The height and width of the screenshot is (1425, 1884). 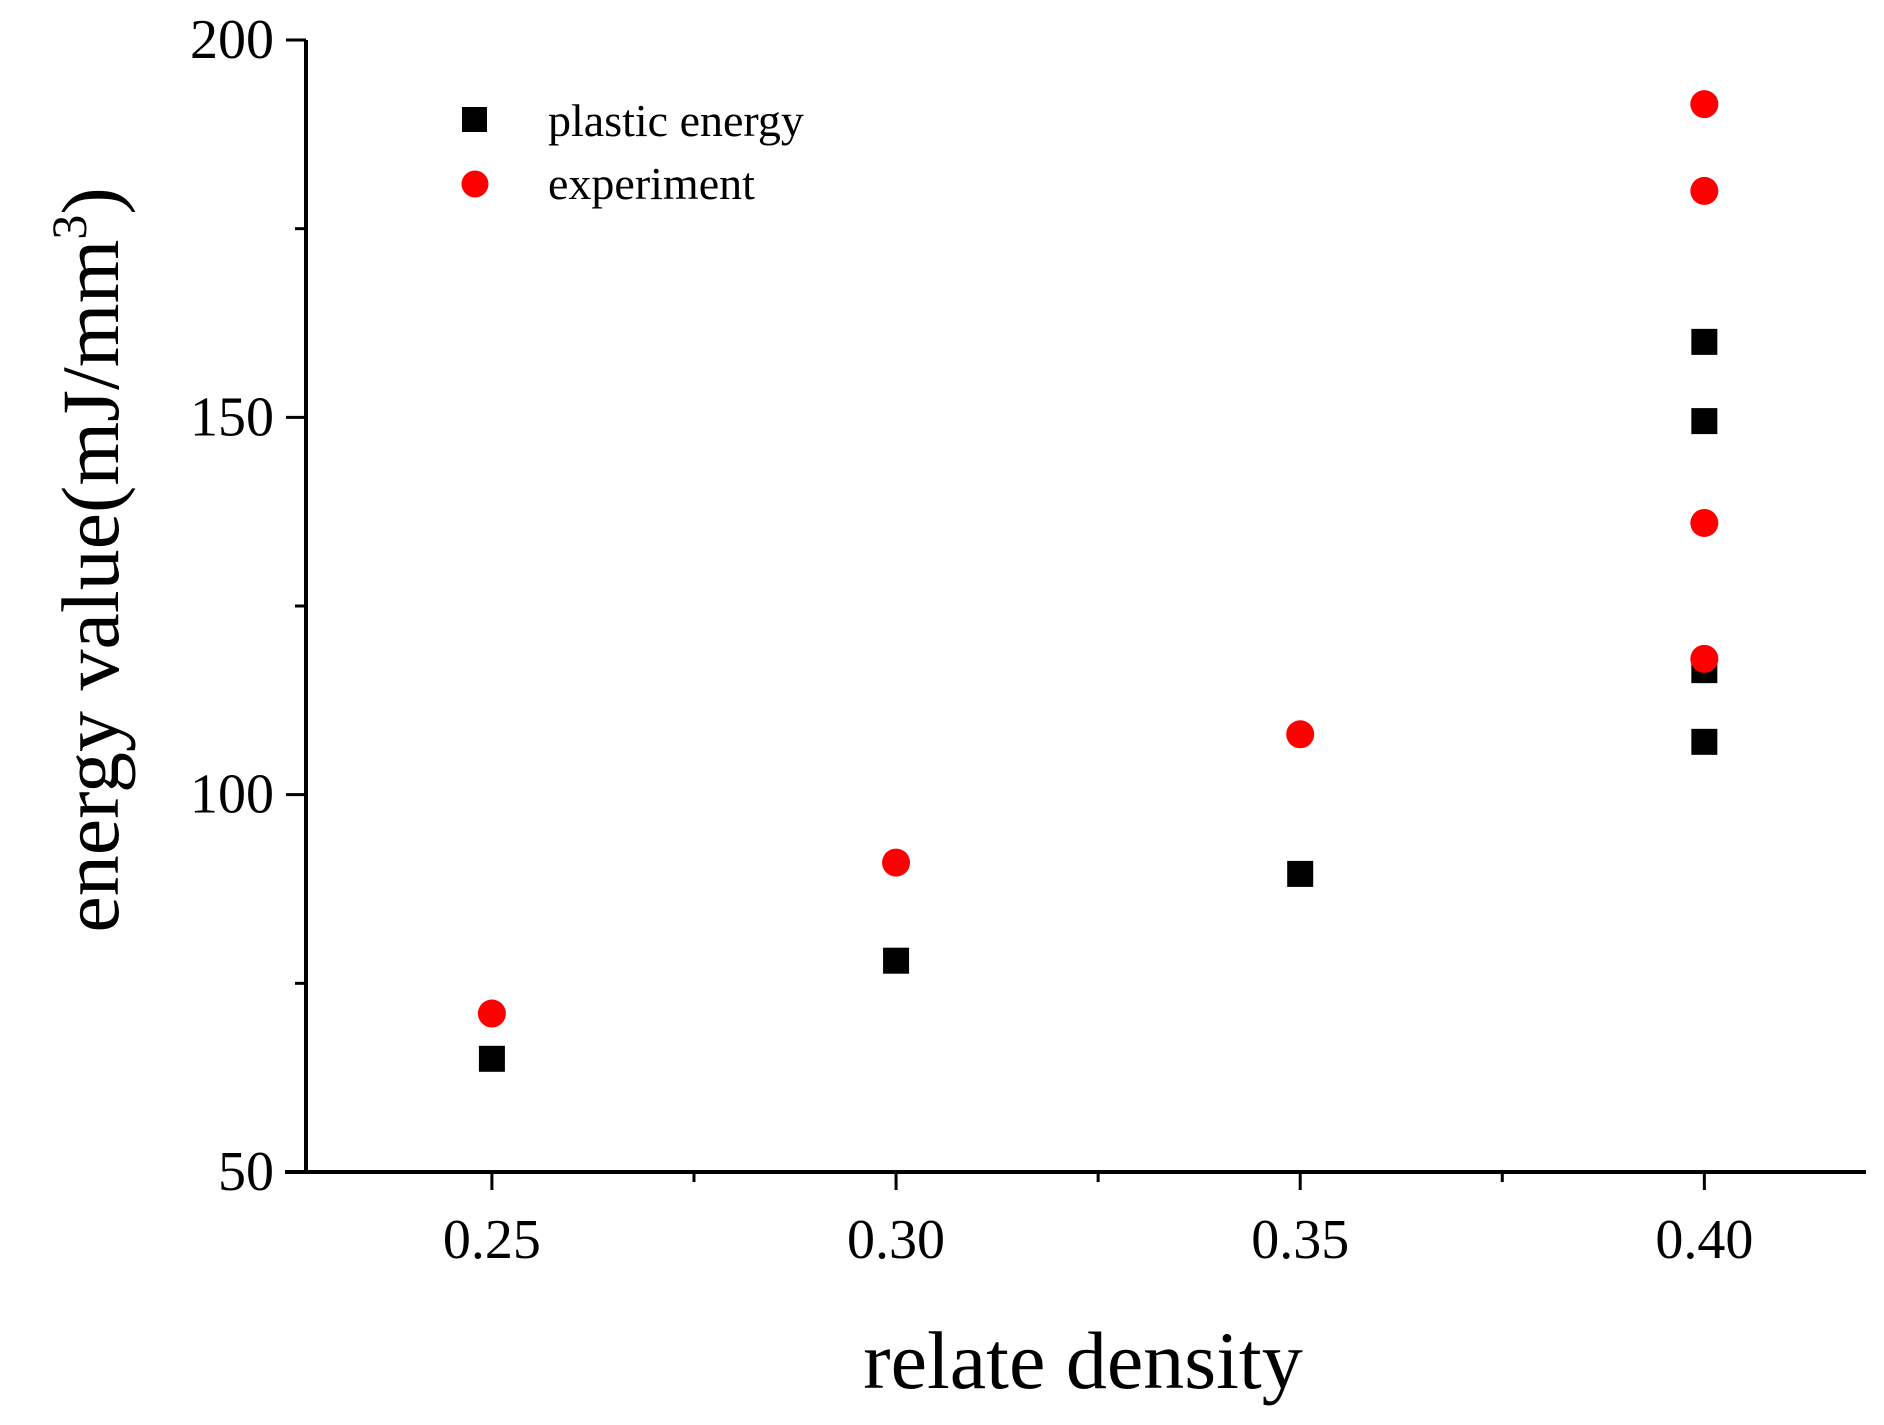 I want to click on x-tick-label: 0.30, so click(x=896, y=1240).